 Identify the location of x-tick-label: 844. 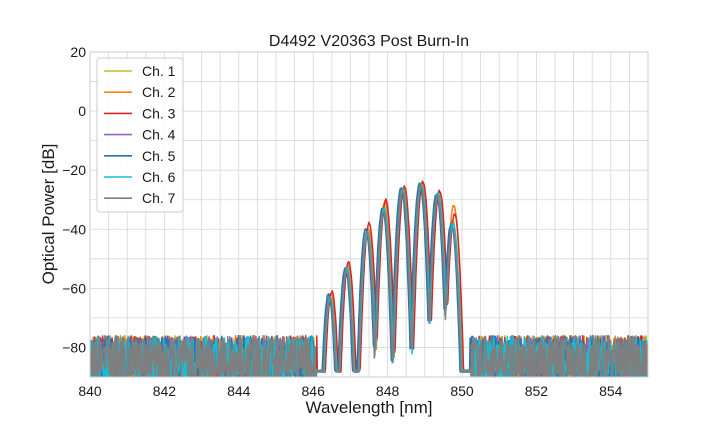
(239, 391).